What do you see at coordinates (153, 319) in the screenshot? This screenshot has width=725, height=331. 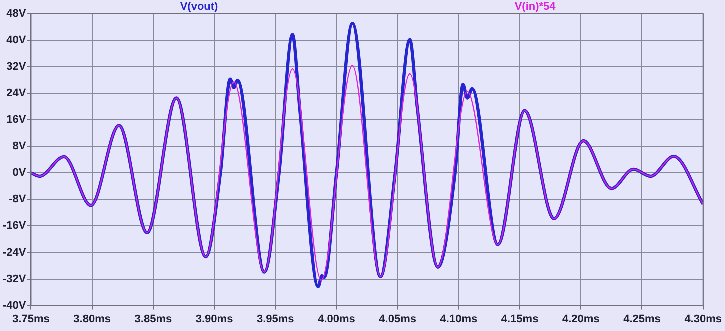 I see `x-tick-label: 3.85ms` at bounding box center [153, 319].